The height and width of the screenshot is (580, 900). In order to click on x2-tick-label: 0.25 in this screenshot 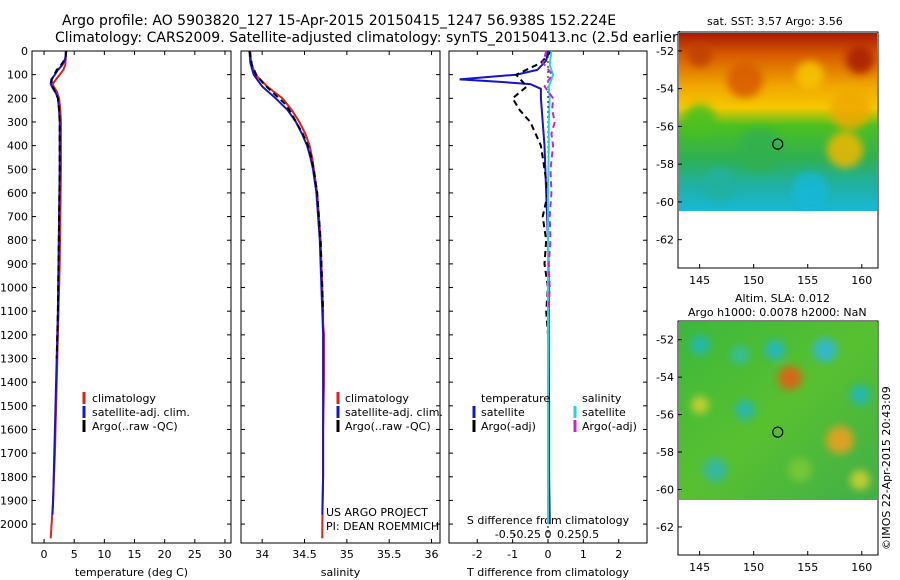, I will do `click(569, 534)`.